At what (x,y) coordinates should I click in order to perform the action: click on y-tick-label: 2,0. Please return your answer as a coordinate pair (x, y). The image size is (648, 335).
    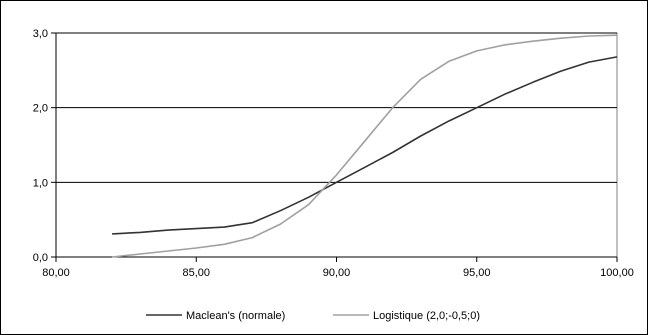
    Looking at the image, I should click on (40, 109).